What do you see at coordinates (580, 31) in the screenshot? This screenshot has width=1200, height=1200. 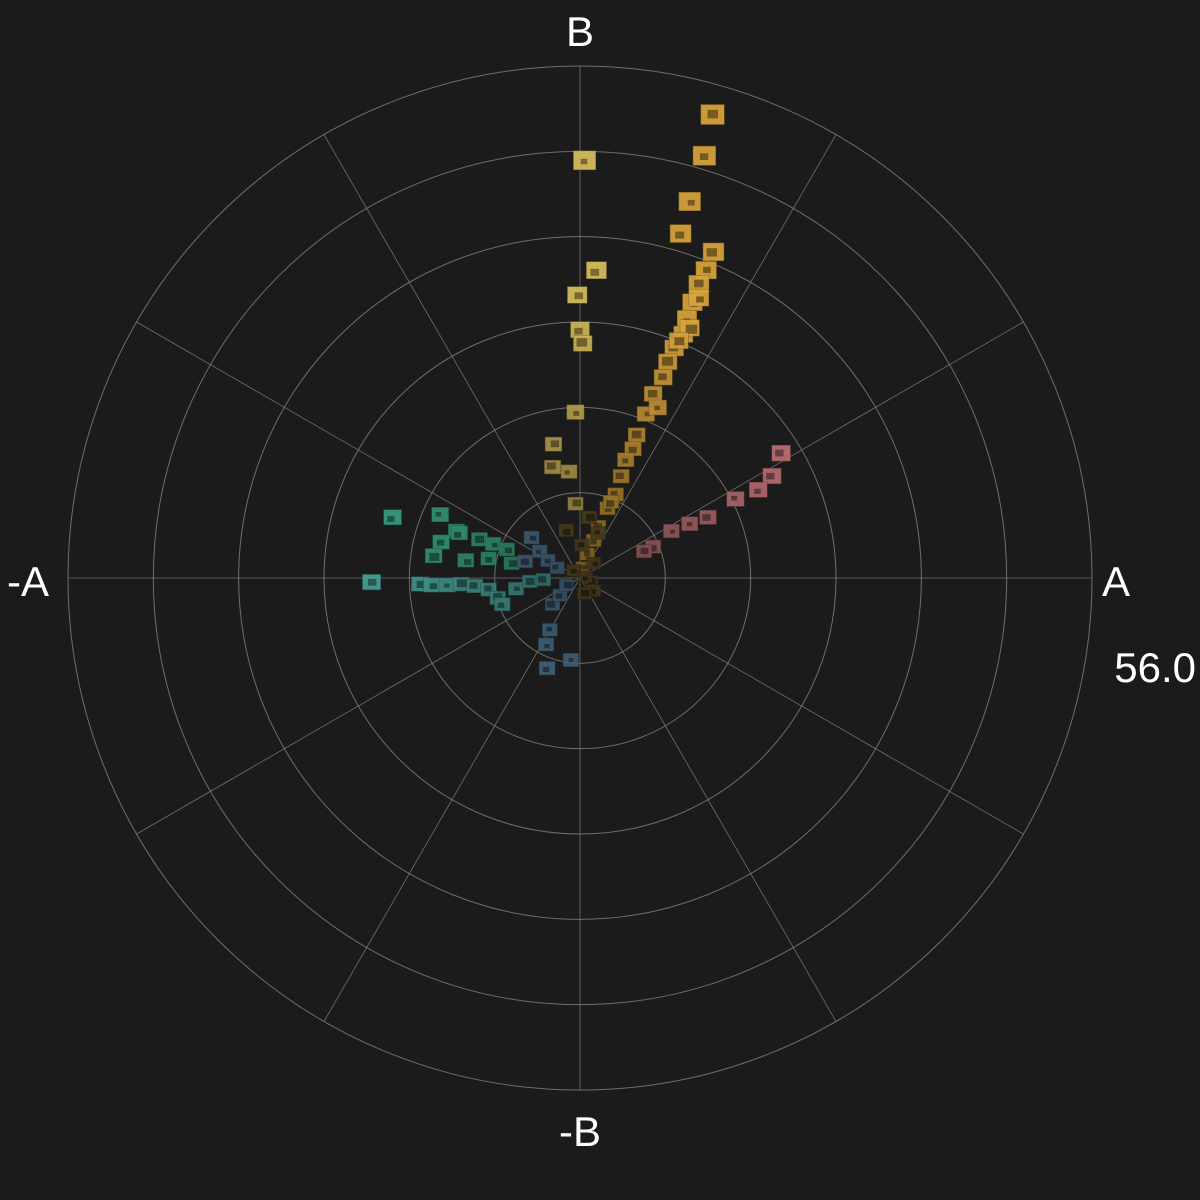 I see `axis-label-pos-b: B` at bounding box center [580, 31].